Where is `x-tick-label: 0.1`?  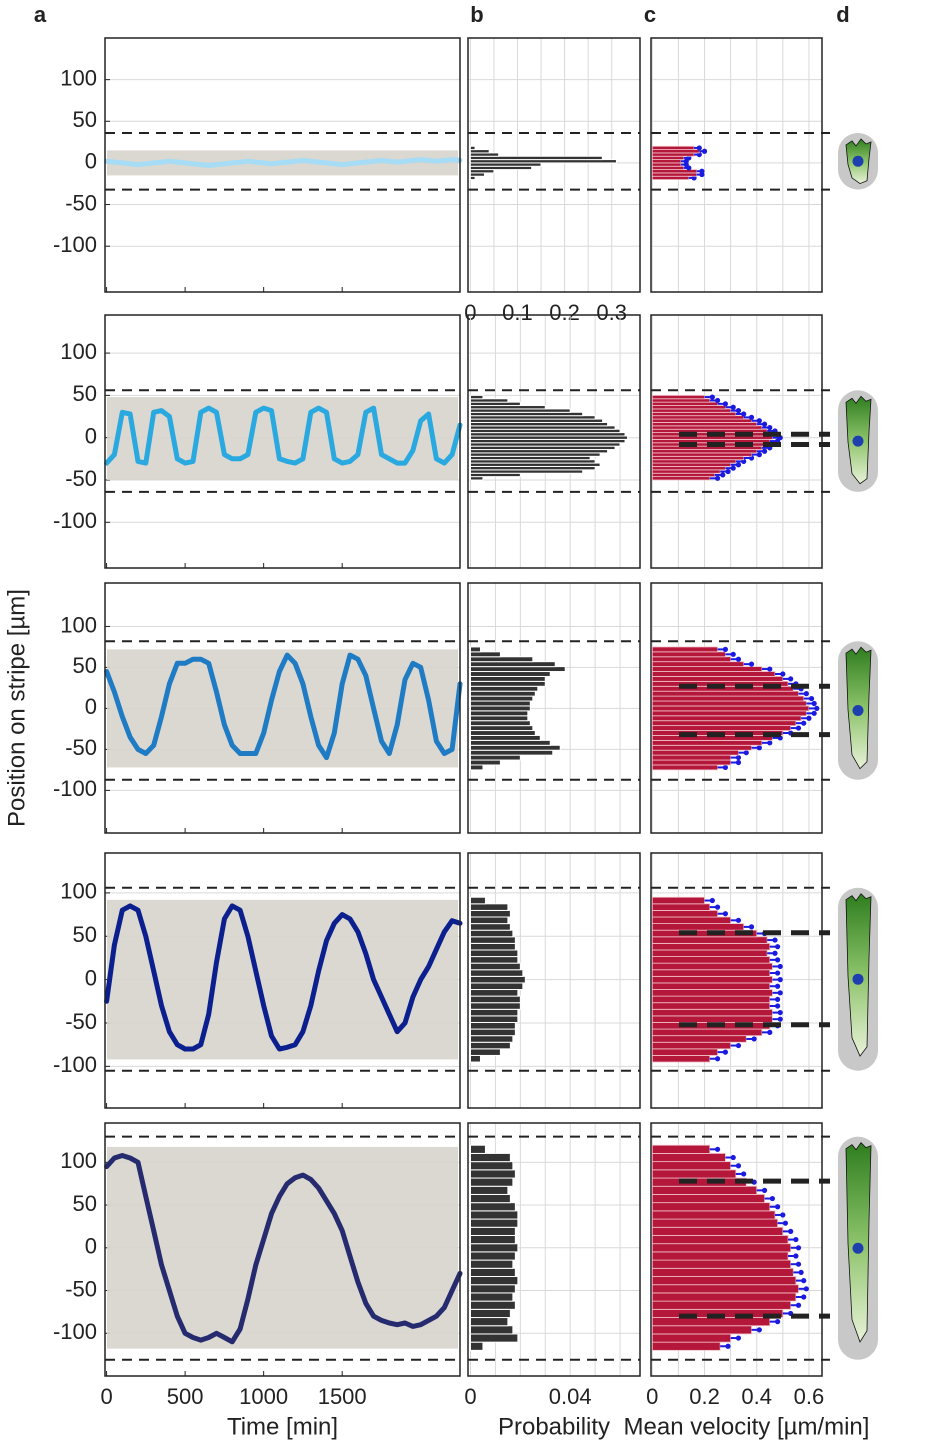 x-tick-label: 0.1 is located at coordinates (517, 312).